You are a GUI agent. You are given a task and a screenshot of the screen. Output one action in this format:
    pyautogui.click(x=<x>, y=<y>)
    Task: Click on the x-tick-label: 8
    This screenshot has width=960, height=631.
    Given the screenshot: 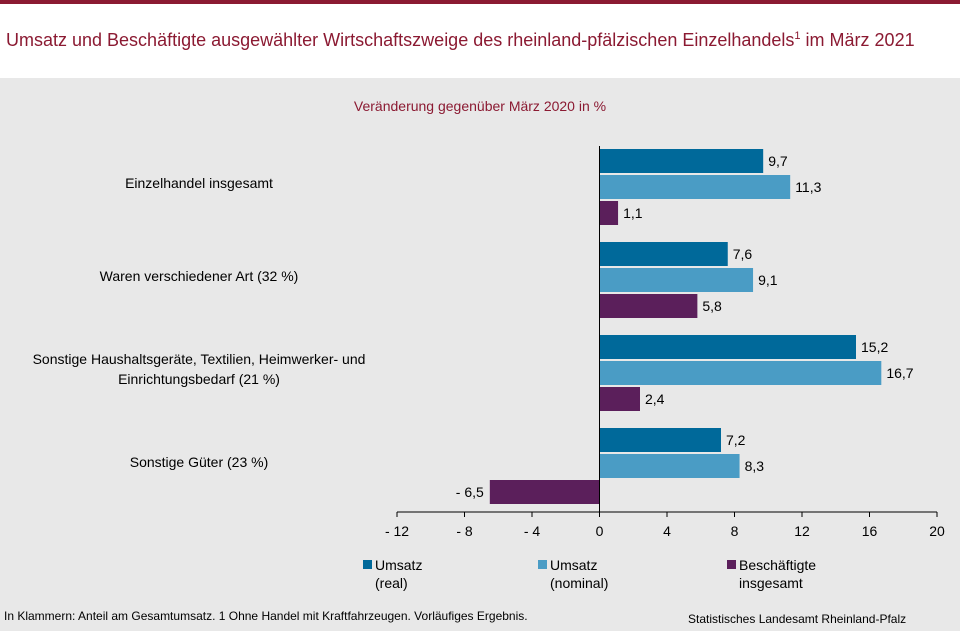 What is the action you would take?
    pyautogui.click(x=735, y=531)
    